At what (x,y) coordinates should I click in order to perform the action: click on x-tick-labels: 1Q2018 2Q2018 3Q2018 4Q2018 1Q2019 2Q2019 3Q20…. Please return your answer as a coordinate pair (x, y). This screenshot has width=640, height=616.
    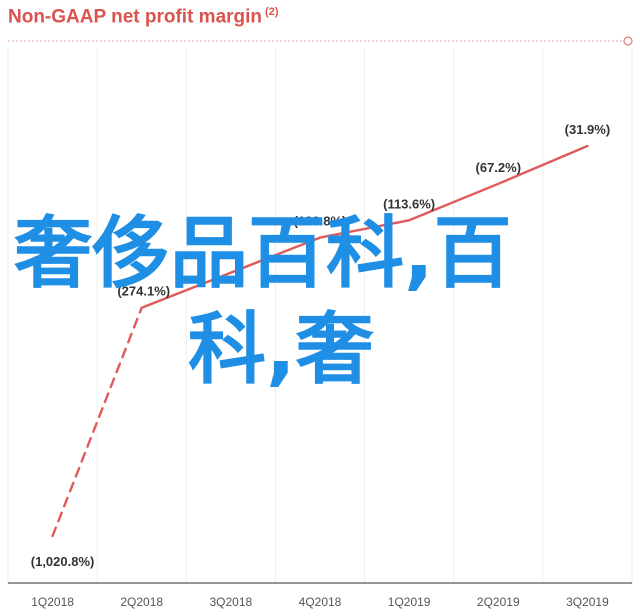
    Looking at the image, I should click on (320, 602).